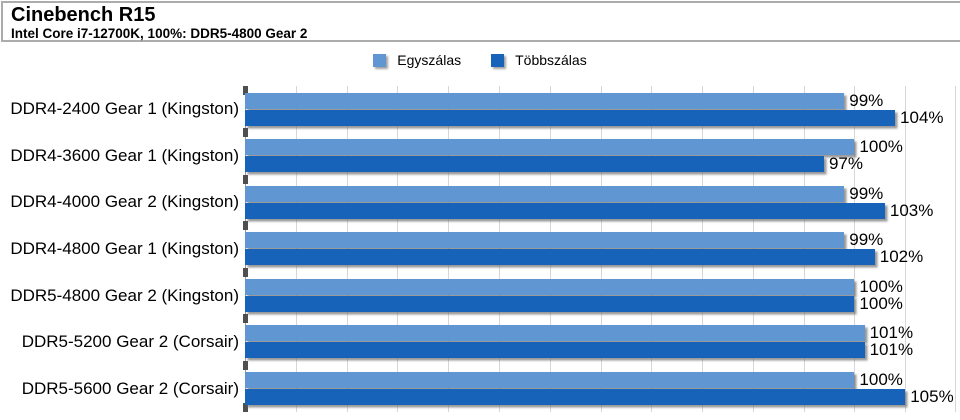 The width and height of the screenshot is (960, 420). I want to click on bar-value-label: 104%, so click(922, 117).